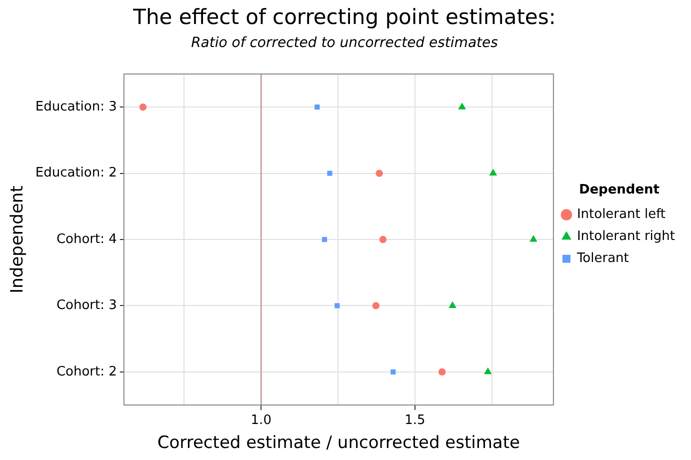 Image resolution: width=691 pixels, height=460 pixels. I want to click on y-tick-label: Cohort: 2, so click(86, 372).